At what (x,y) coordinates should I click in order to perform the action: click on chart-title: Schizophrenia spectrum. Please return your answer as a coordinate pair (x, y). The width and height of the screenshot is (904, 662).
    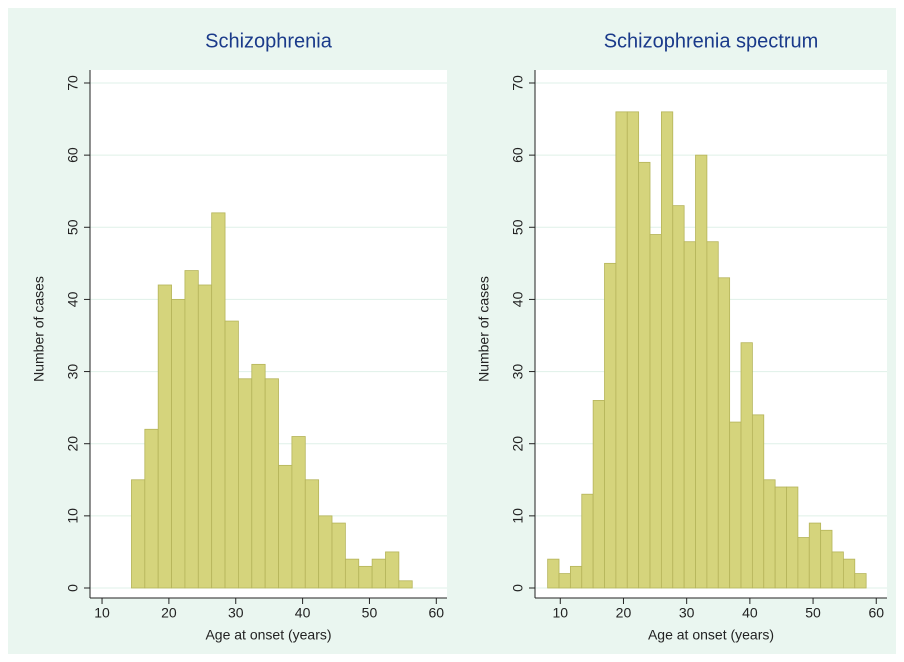
    Looking at the image, I should click on (711, 41).